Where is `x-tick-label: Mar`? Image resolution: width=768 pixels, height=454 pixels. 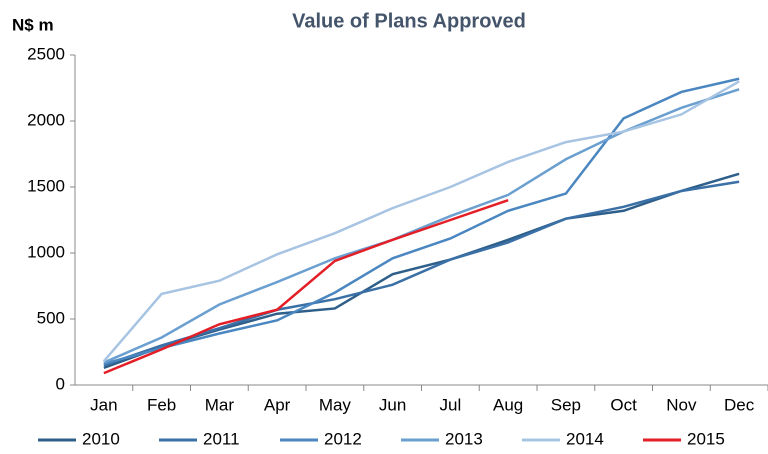 x-tick-label: Mar is located at coordinates (220, 404).